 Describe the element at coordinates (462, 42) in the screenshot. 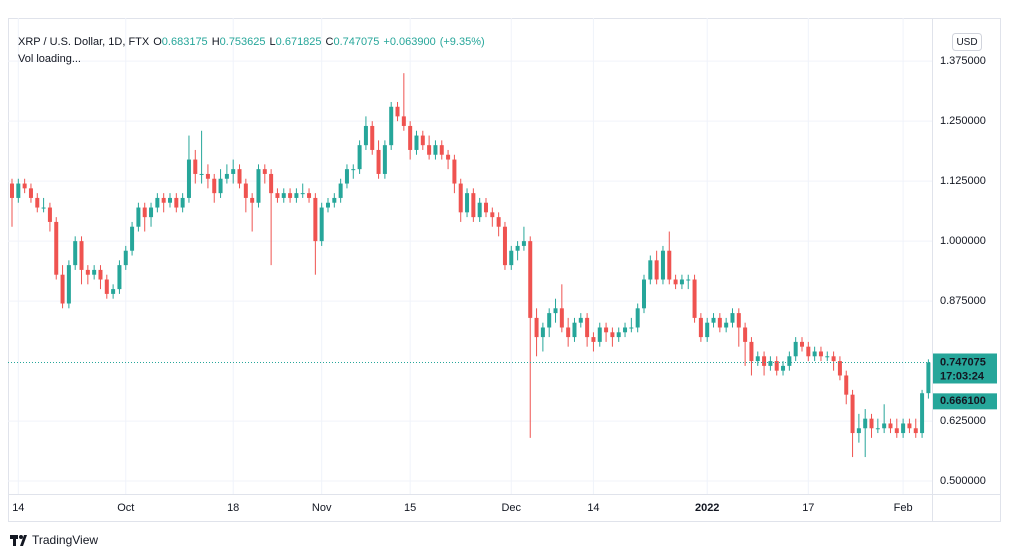

I see `change-percent: (+9.35%)` at that location.